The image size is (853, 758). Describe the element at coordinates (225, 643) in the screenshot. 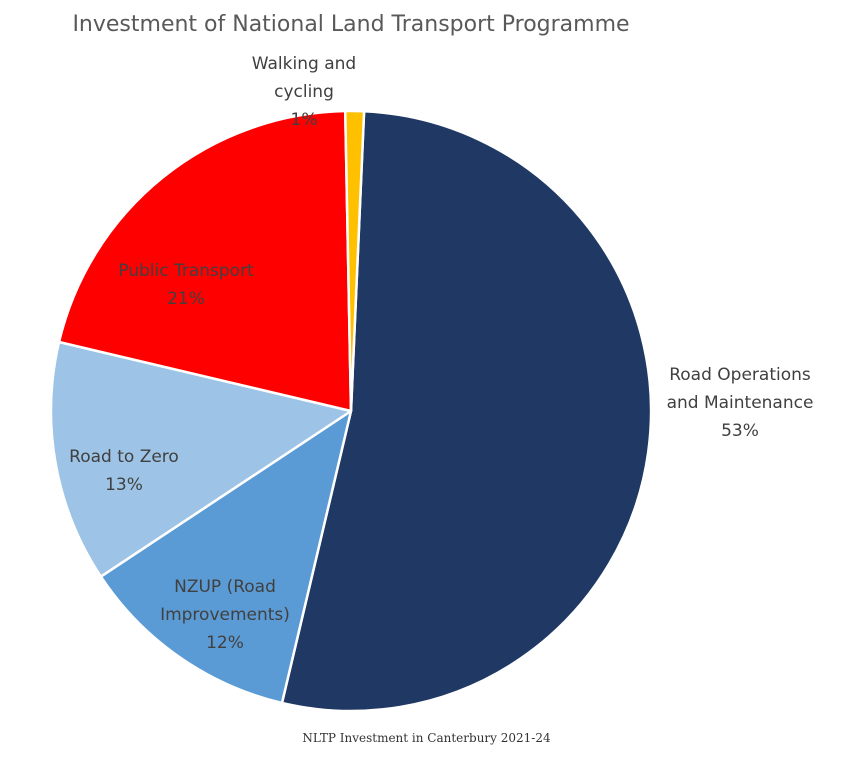

I see `slice-percent-label: 12%` at that location.